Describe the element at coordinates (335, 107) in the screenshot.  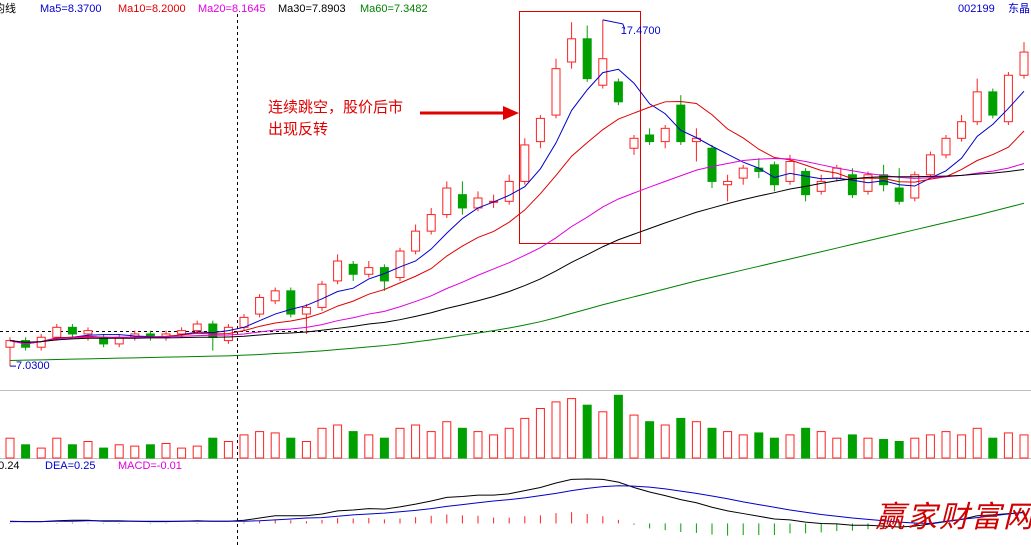
I see `annotation: 连续跳空，股价后市` at that location.